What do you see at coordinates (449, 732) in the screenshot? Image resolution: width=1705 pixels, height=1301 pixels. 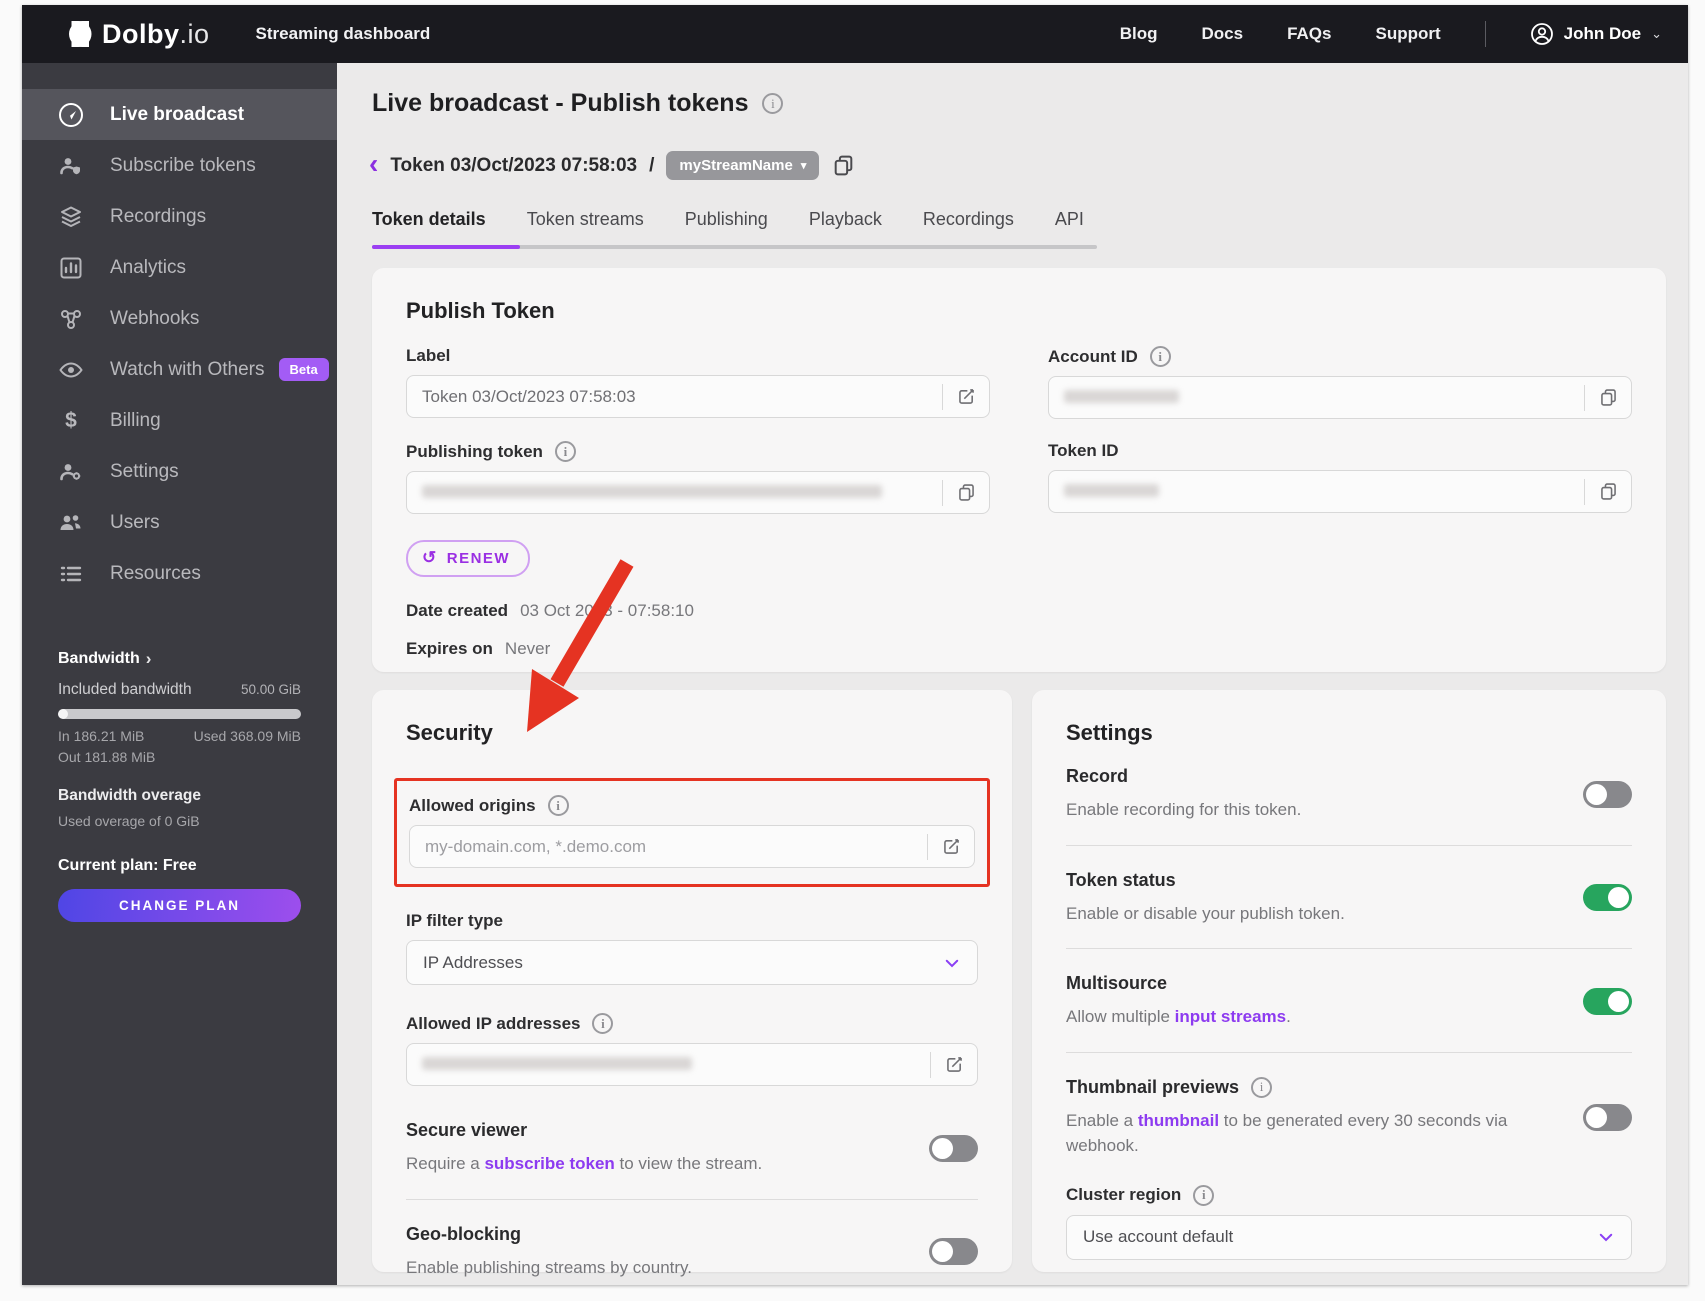 I see `security-heading: Security` at bounding box center [449, 732].